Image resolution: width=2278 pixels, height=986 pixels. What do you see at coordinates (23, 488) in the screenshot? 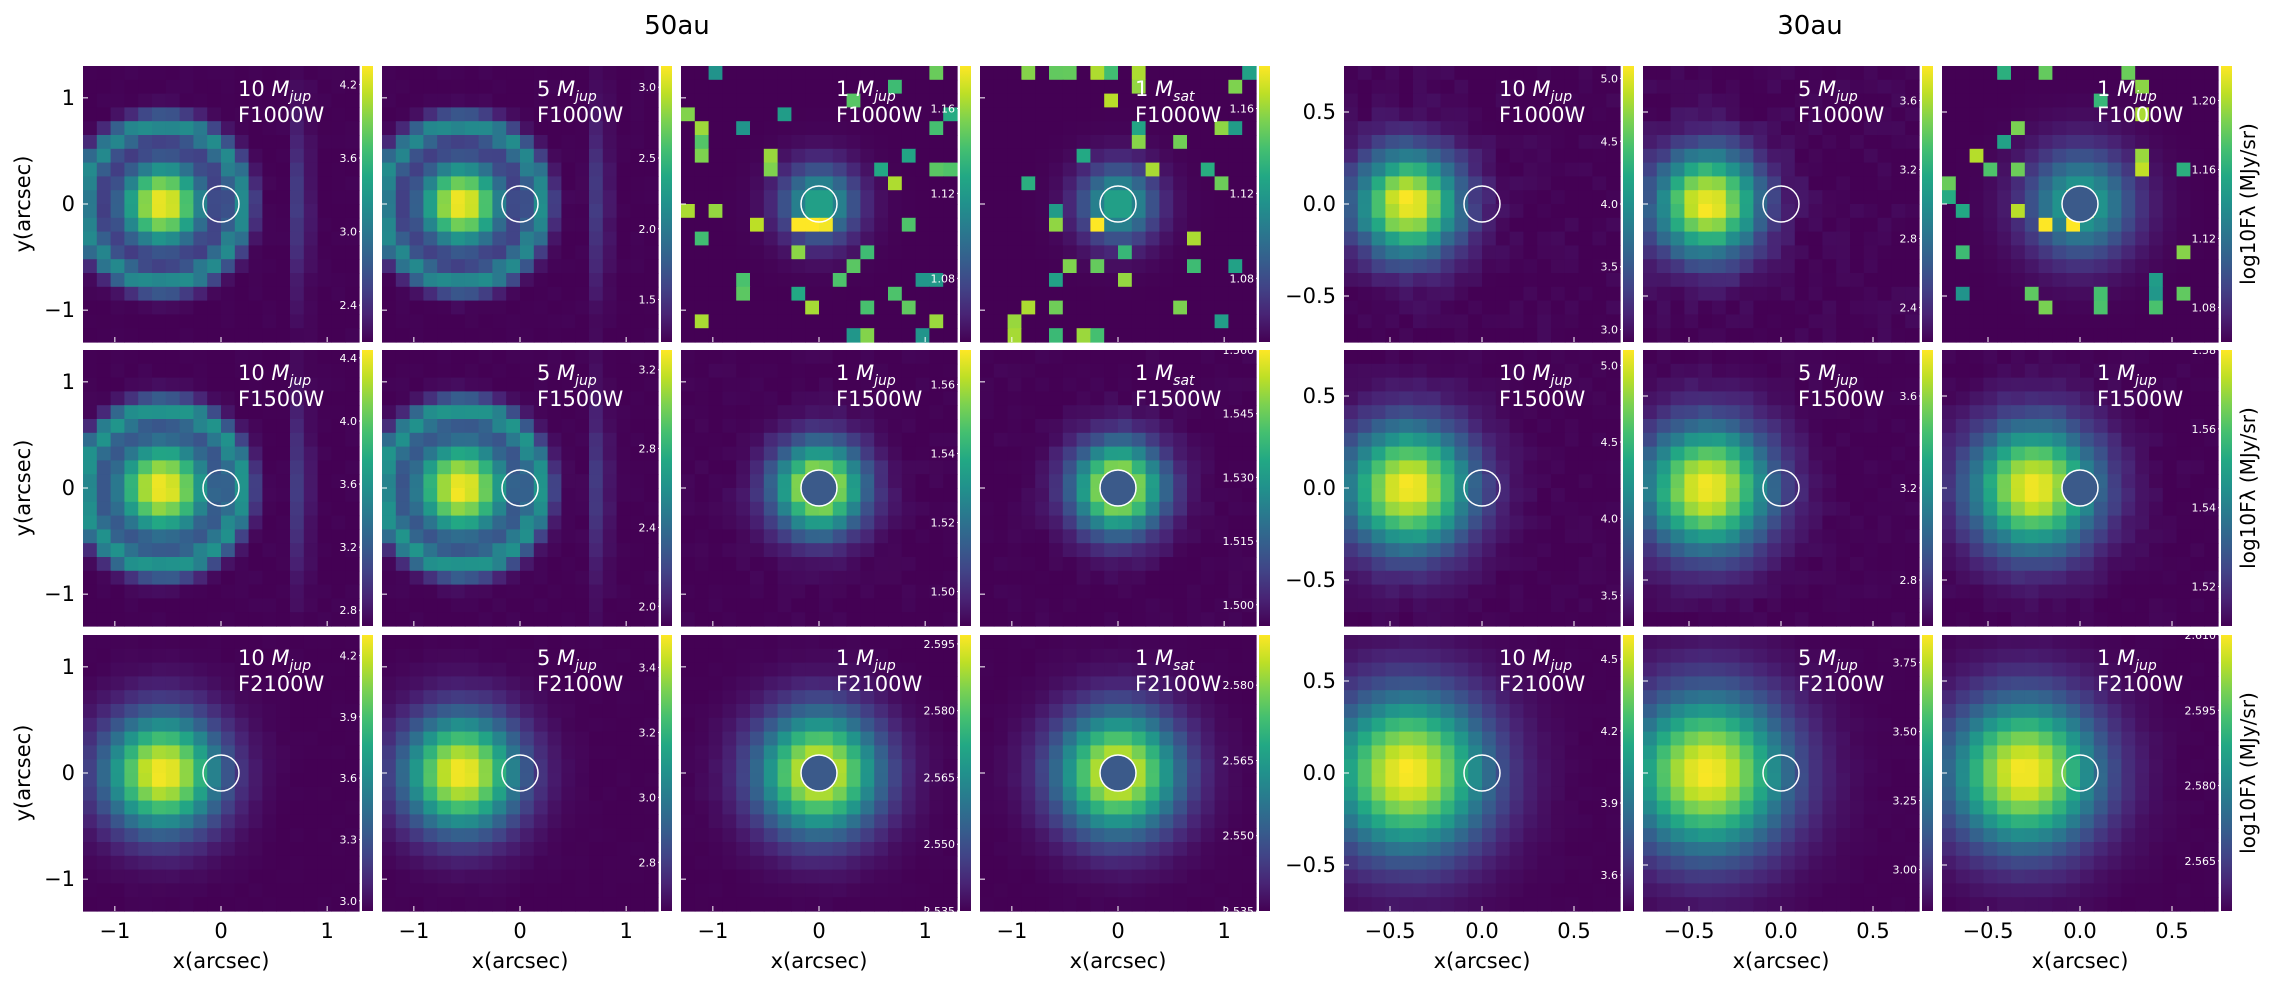
I see `y-axis-label: y(arcsec)` at bounding box center [23, 488].